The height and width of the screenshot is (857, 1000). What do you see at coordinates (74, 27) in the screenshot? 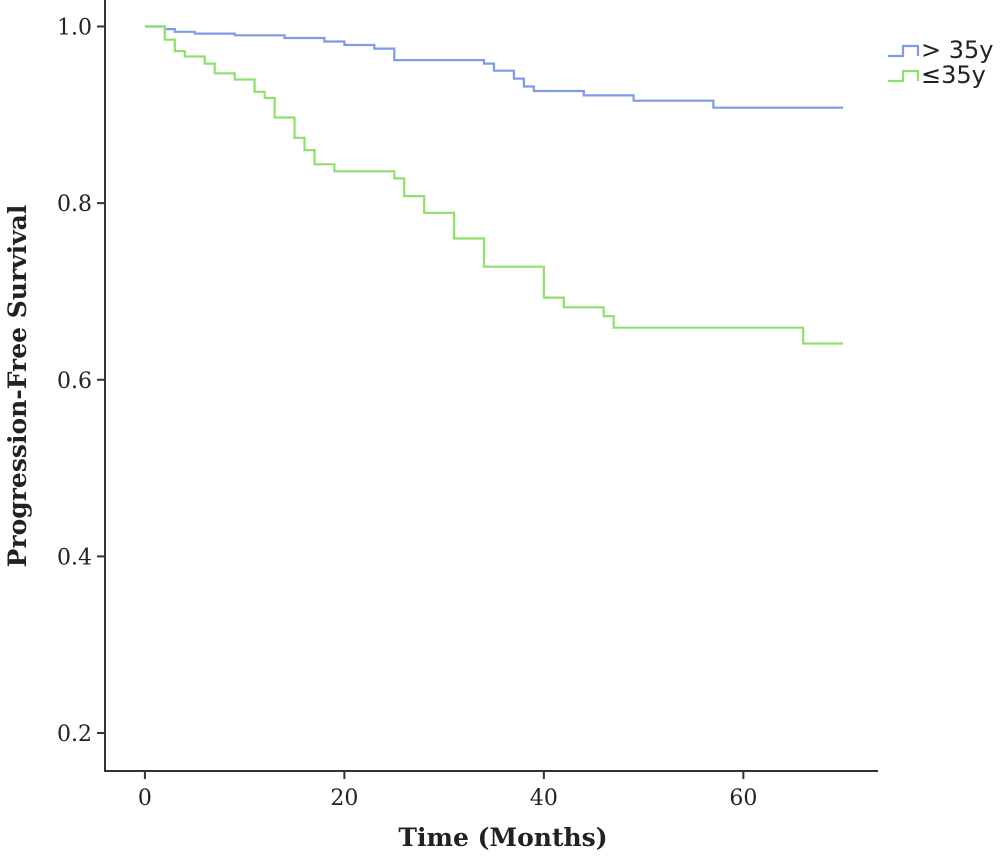
I see `y-tick-label: 1.0` at bounding box center [74, 27].